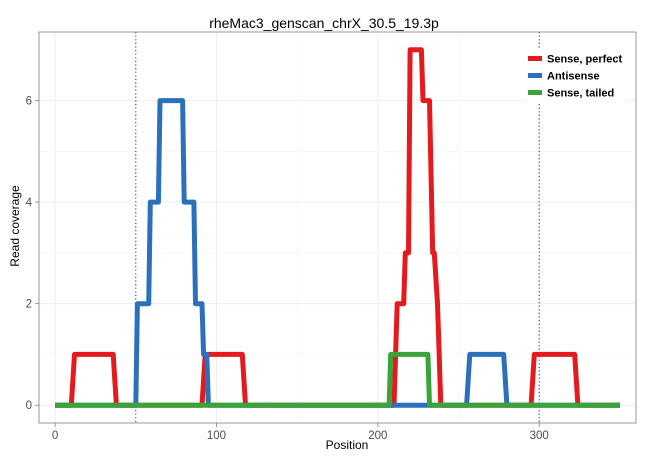 This screenshot has height=460, width=650. What do you see at coordinates (539, 436) in the screenshot?
I see `x-tick-label: 300` at bounding box center [539, 436].